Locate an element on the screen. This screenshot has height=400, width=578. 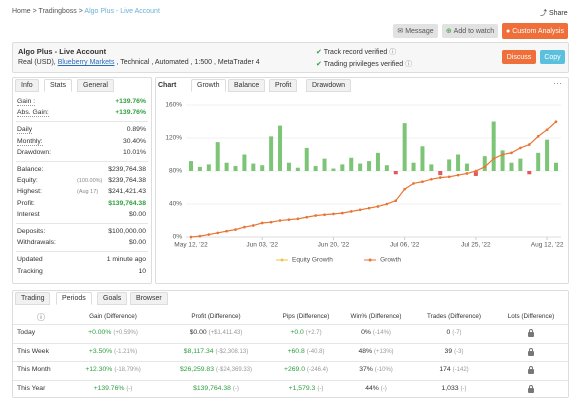
crumb: Tradingboss is located at coordinates (57, 11).